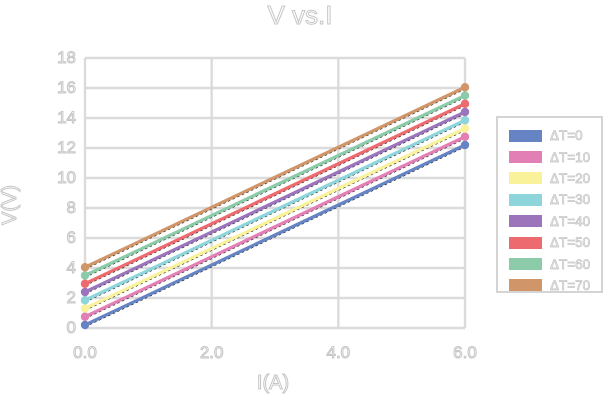 The image size is (612, 407). What do you see at coordinates (570, 178) in the screenshot?
I see `legend-label-t-20: ΔT=20` at bounding box center [570, 178].